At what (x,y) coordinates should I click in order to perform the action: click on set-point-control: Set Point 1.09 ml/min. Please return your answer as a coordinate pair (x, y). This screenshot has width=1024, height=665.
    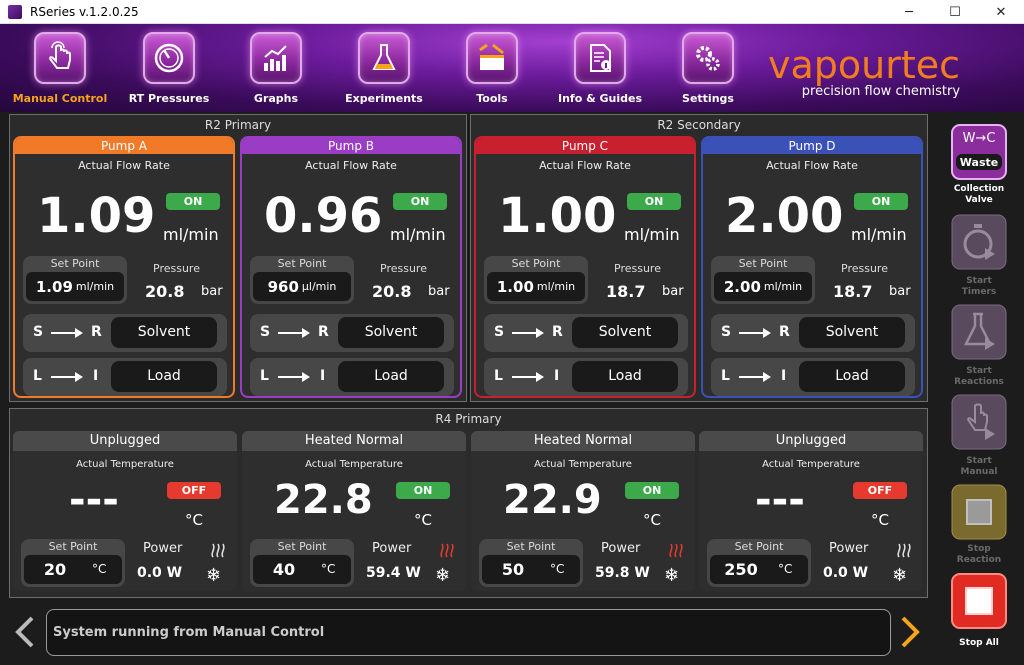
    Looking at the image, I should click on (75, 280).